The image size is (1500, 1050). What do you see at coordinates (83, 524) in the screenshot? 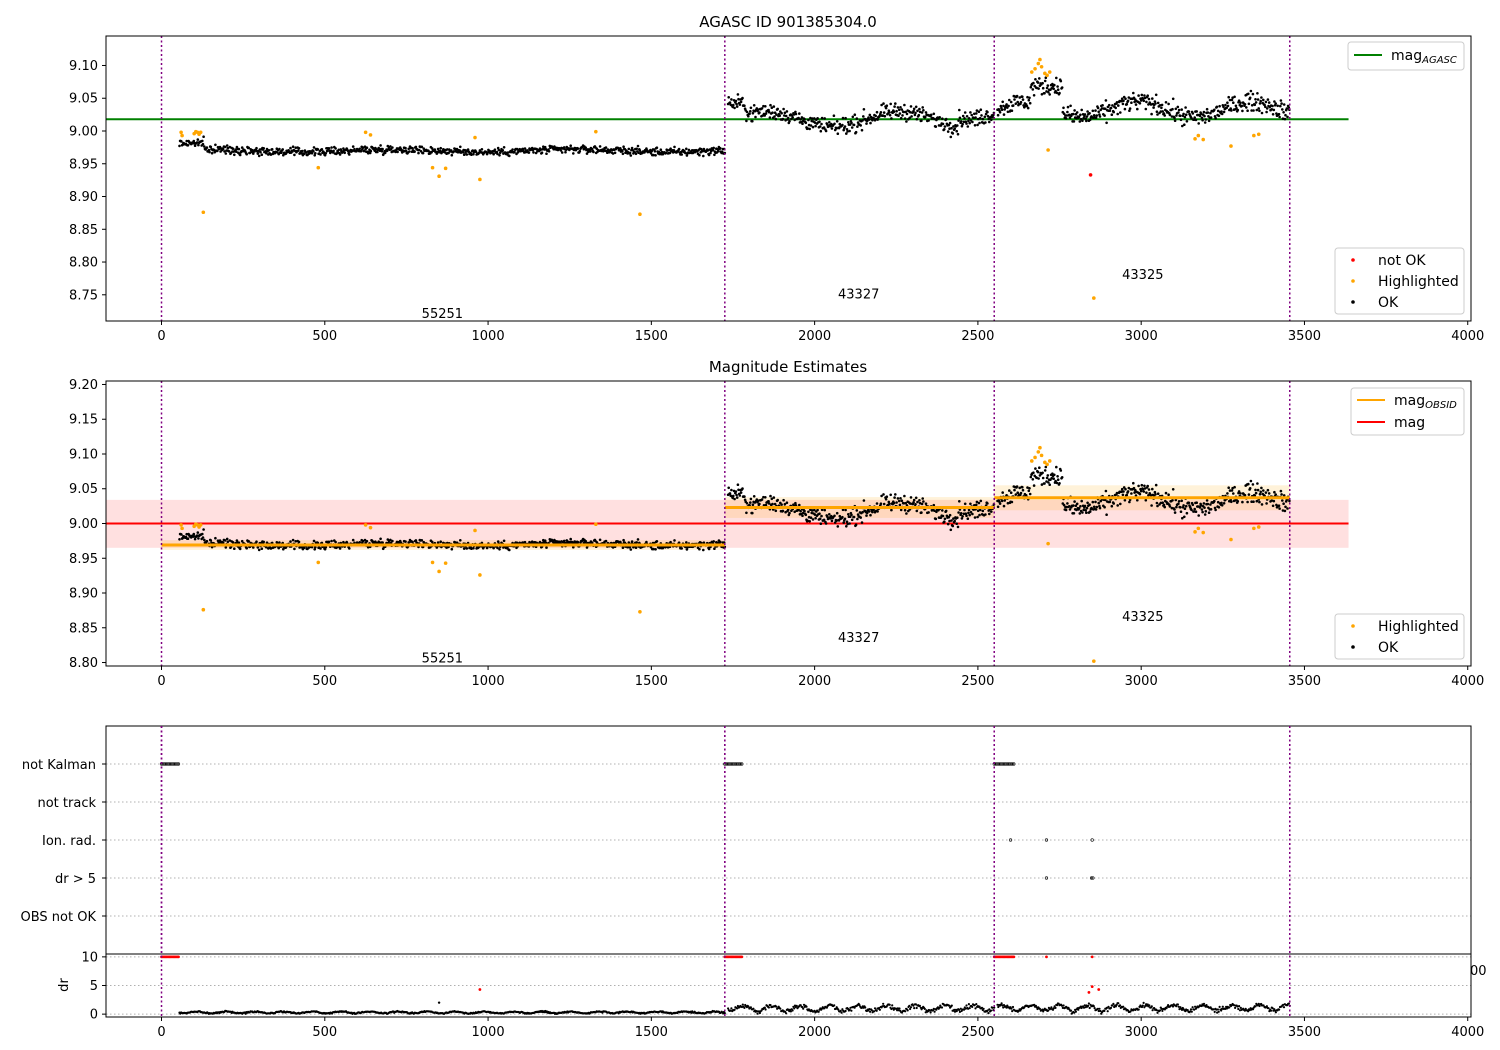
I see `y-tick-label: 9.00` at bounding box center [83, 524].